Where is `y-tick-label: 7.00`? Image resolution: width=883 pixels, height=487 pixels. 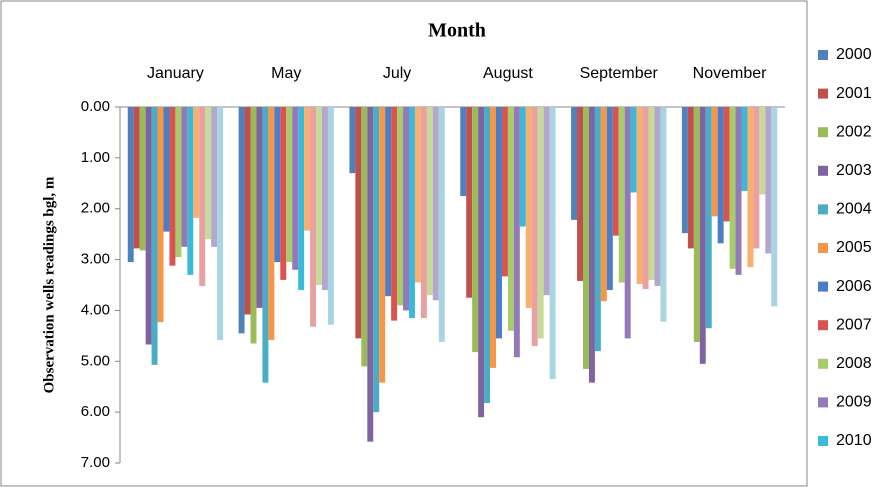 y-tick-label: 7.00 is located at coordinates (95, 462).